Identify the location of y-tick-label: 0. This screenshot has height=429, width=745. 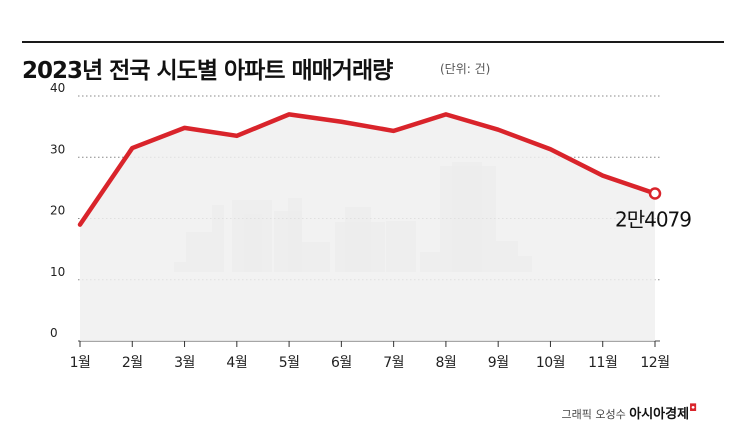
(54, 333).